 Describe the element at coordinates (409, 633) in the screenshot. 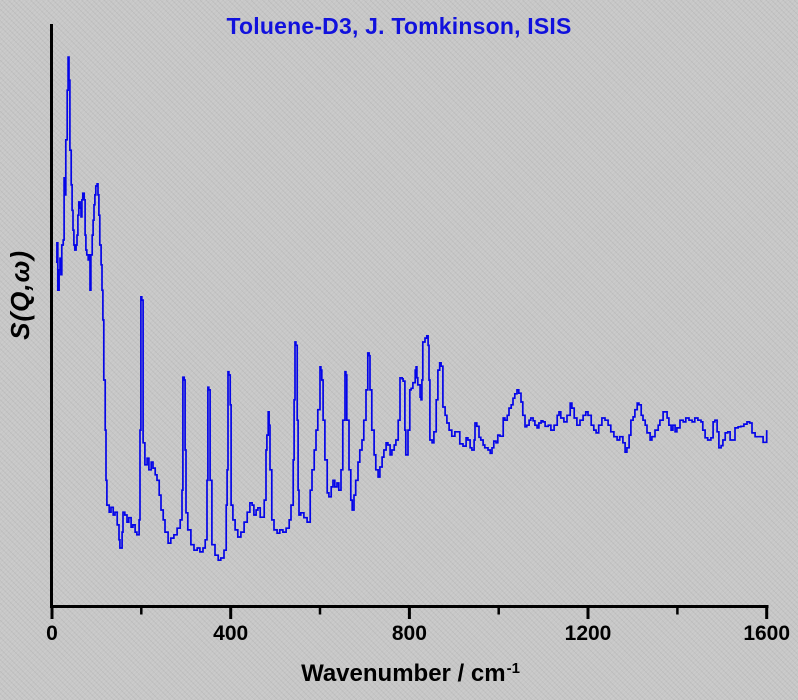

I see `x-tick-label: 800` at that location.